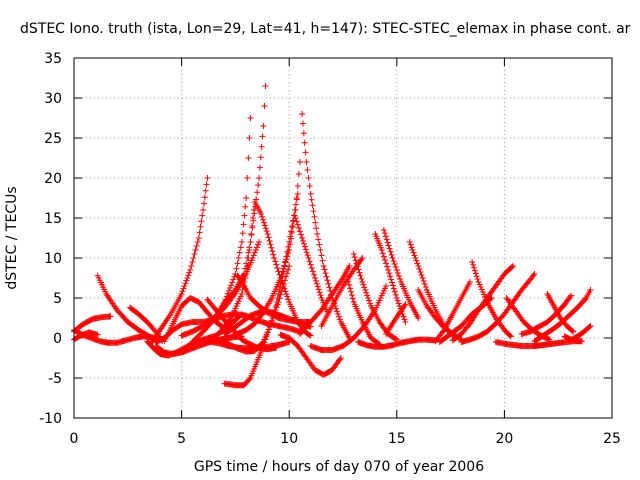  Describe the element at coordinates (397, 439) in the screenshot. I see `x-tick-label: 15` at that location.